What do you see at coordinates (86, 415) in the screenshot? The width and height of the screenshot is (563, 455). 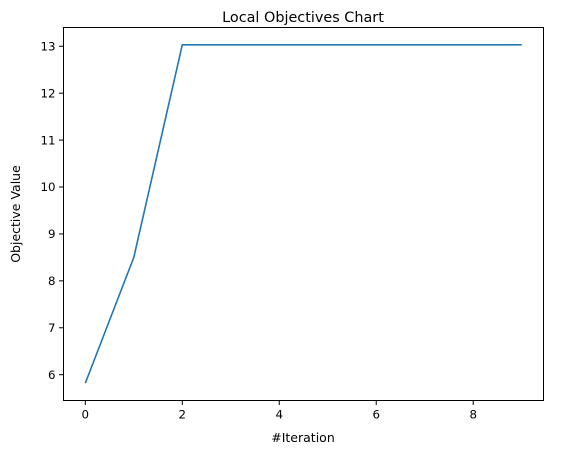 I see `x-tick-label: 0` at bounding box center [86, 415].